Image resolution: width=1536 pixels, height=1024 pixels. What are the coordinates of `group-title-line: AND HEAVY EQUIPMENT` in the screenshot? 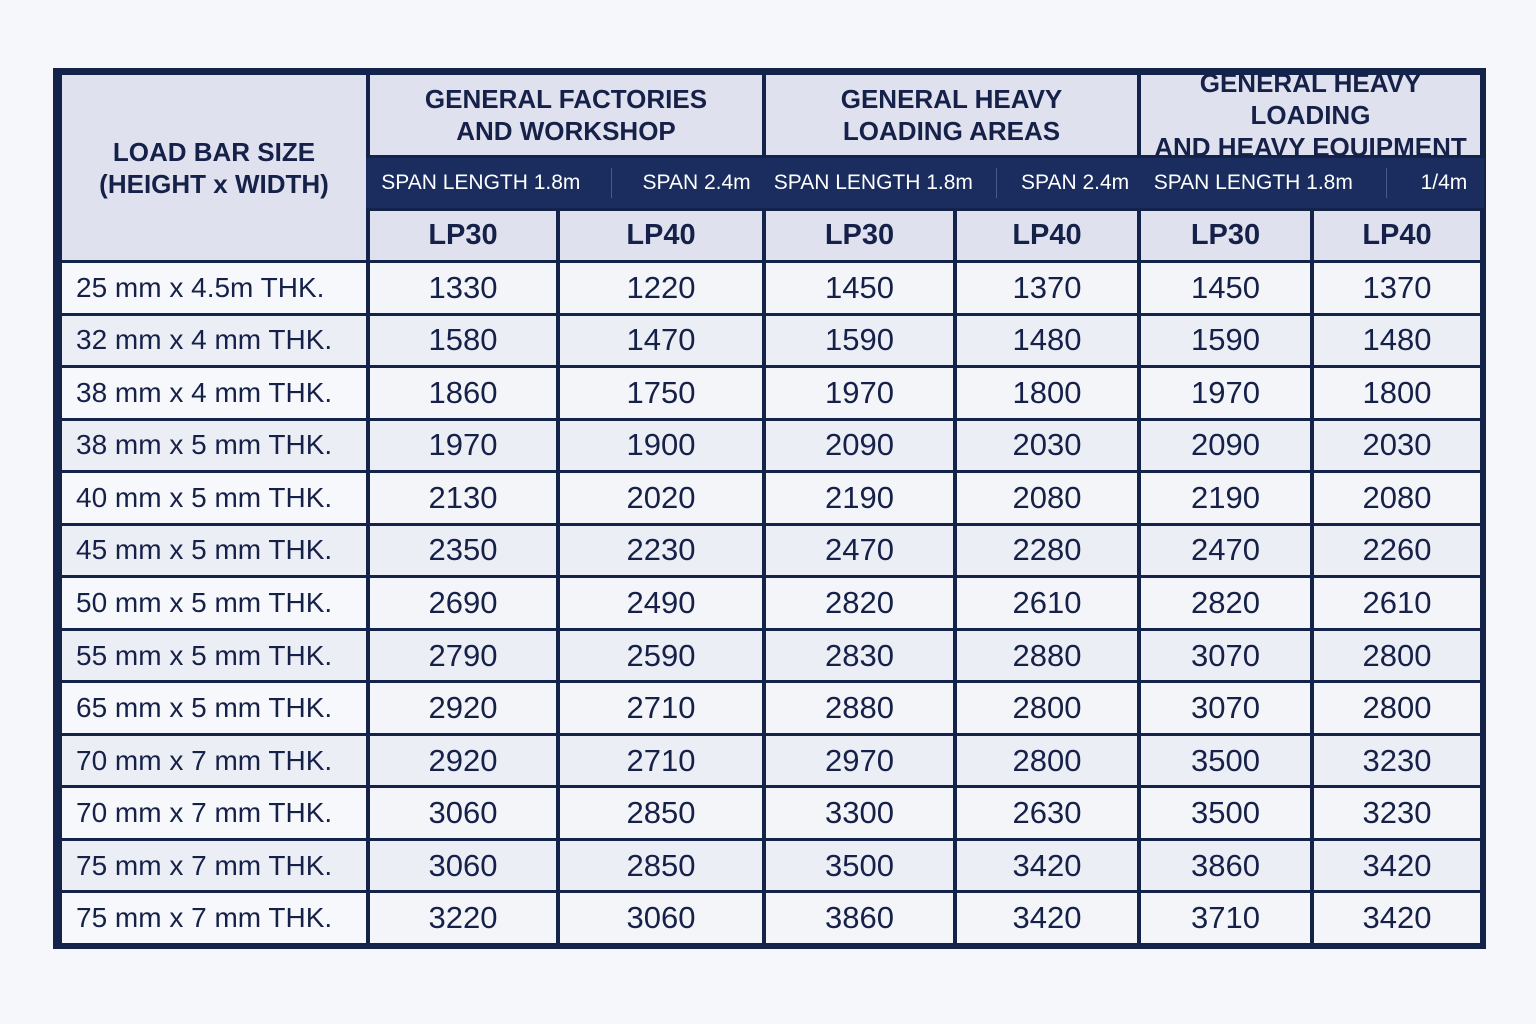 It's located at (1310, 147).